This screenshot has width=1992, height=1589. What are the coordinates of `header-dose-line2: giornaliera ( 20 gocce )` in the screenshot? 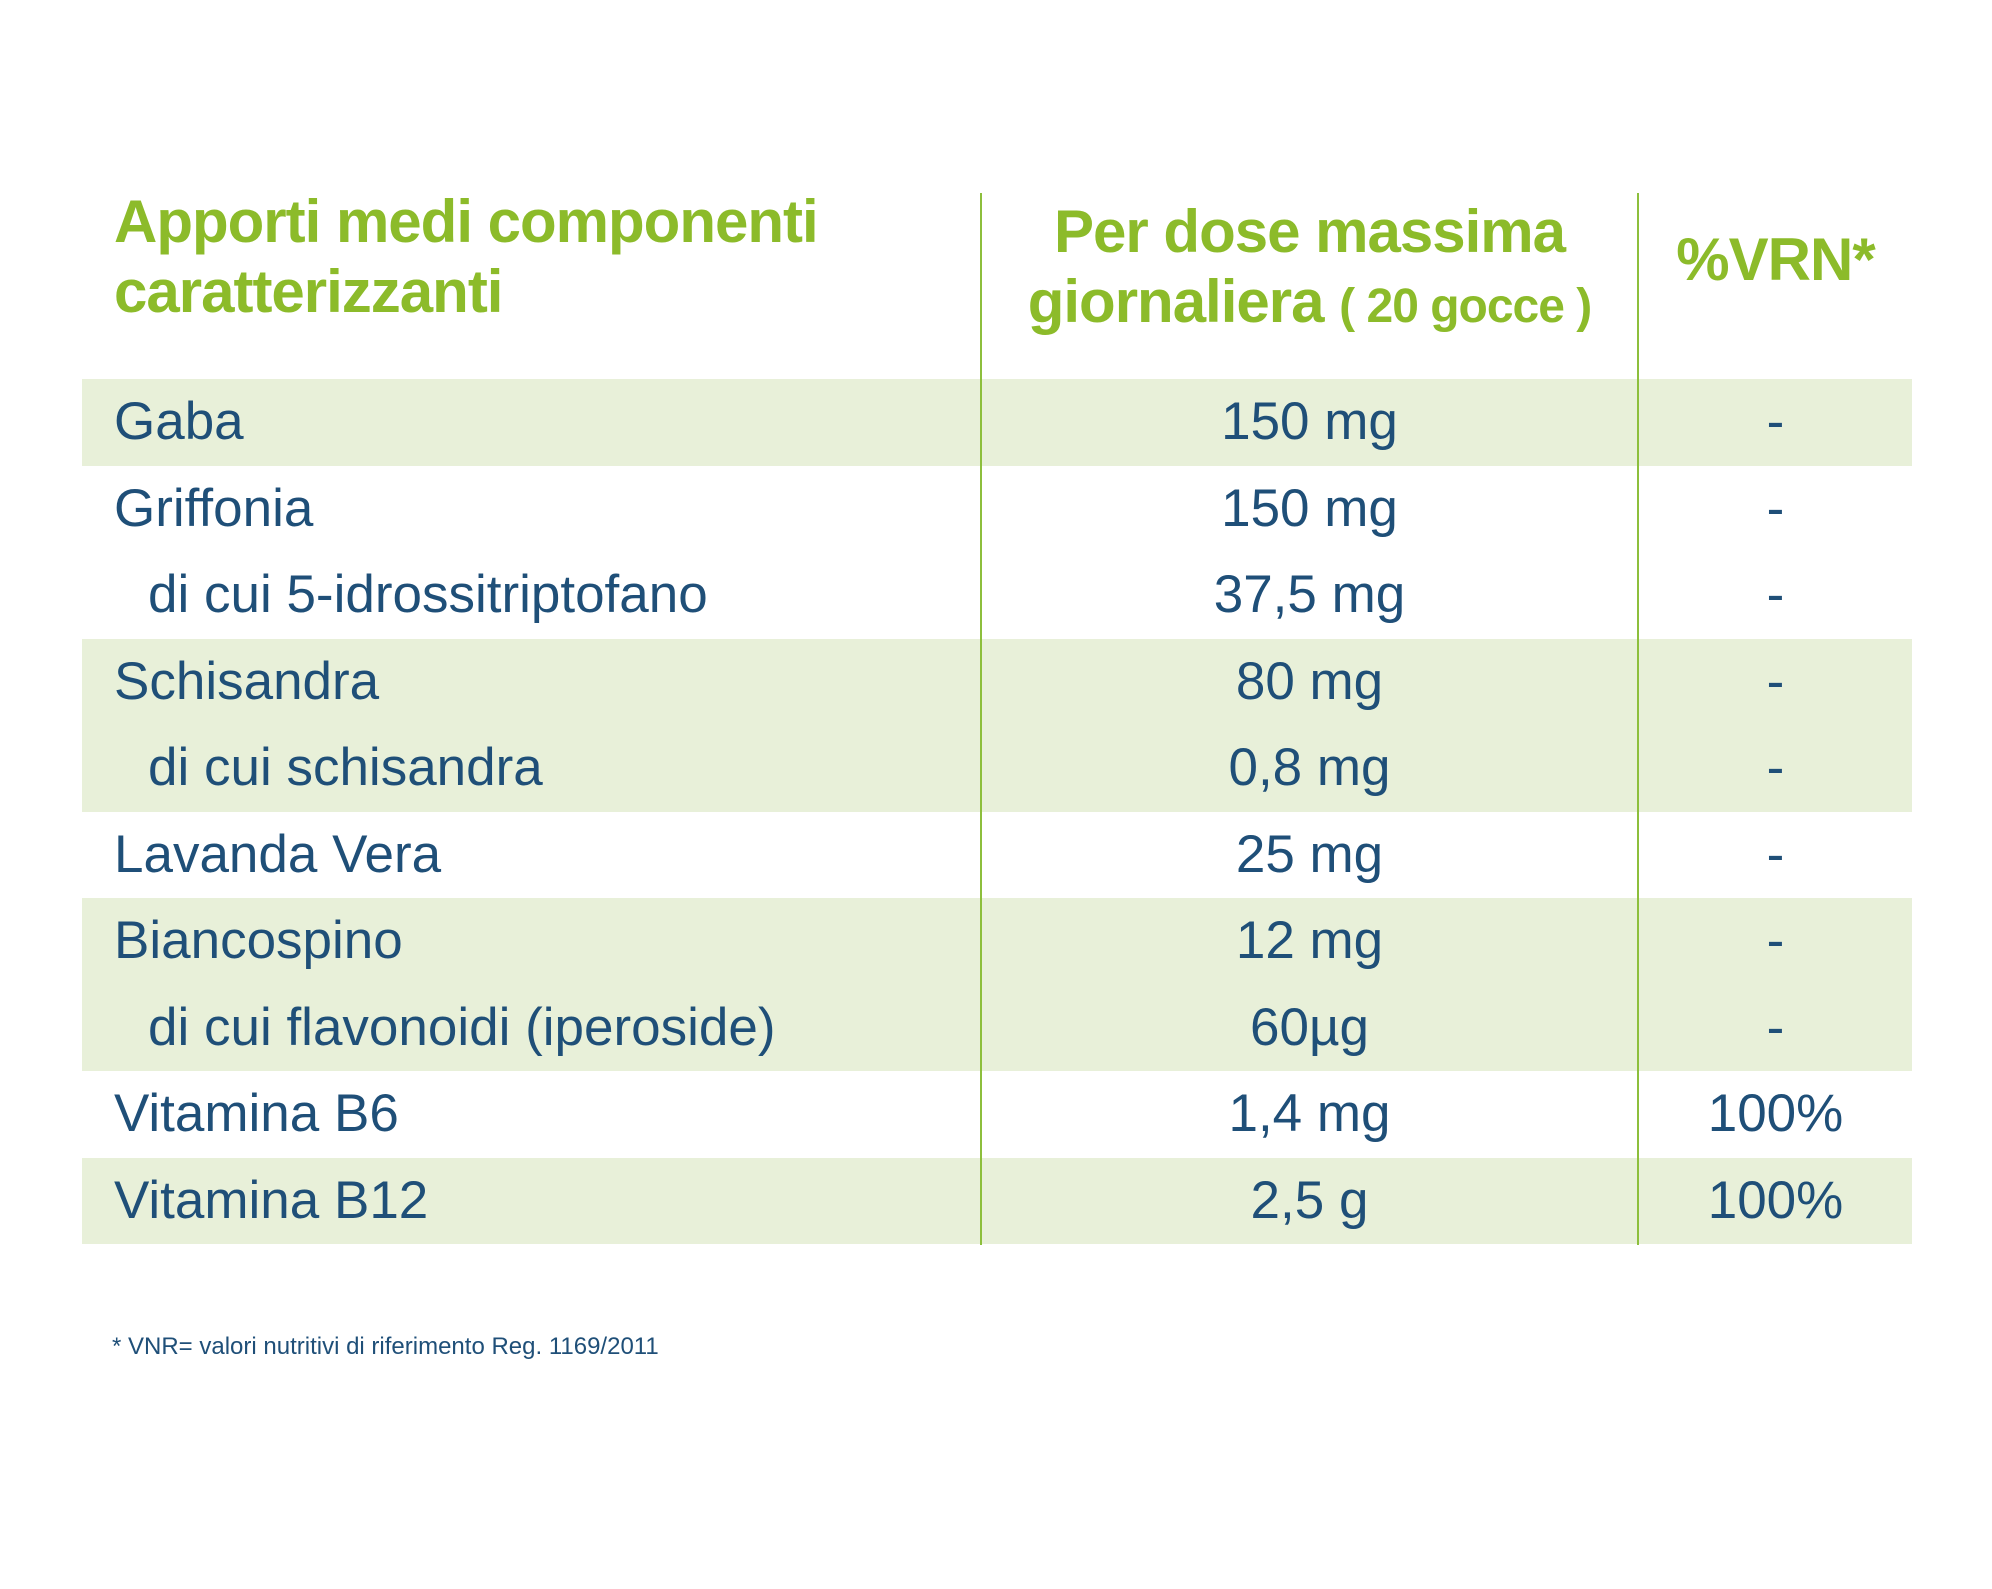 It's located at (1309, 304).